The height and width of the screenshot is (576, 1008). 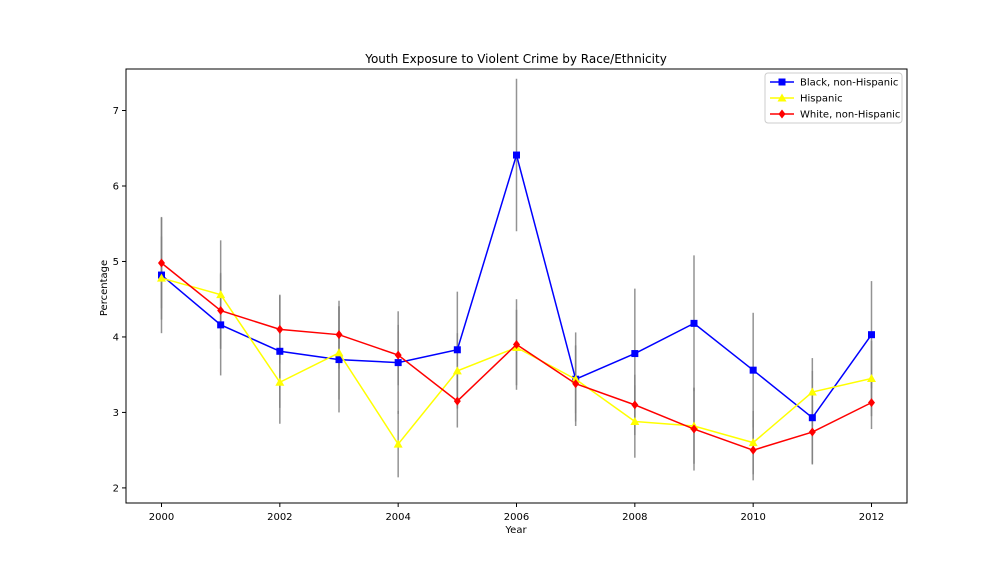 I want to click on legend-label: White, non-Hispanic, so click(x=850, y=115).